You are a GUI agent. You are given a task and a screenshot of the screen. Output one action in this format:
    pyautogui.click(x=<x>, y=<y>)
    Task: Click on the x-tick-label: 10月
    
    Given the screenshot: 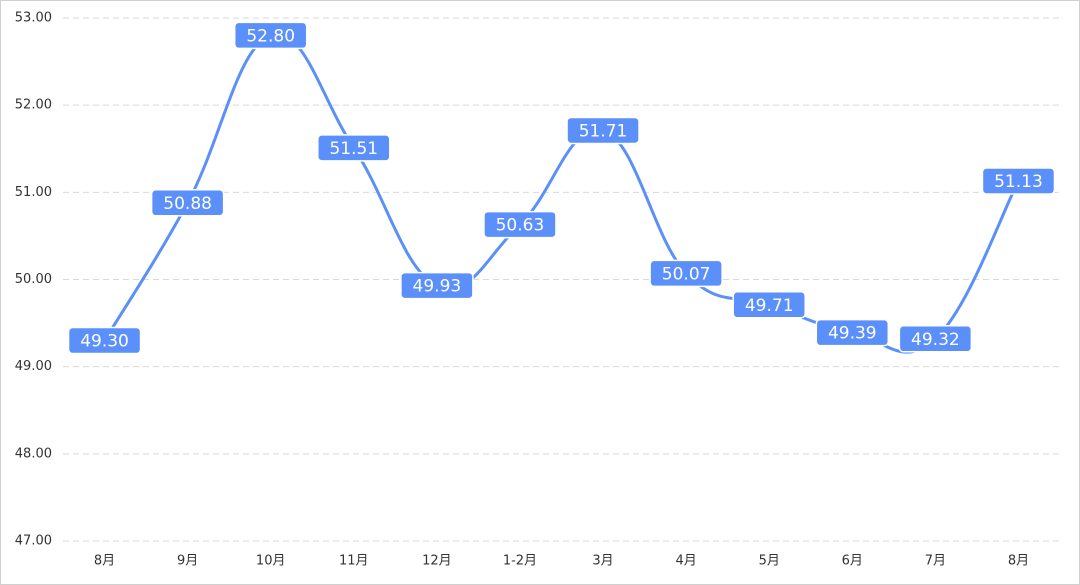 What is the action you would take?
    pyautogui.click(x=271, y=561)
    